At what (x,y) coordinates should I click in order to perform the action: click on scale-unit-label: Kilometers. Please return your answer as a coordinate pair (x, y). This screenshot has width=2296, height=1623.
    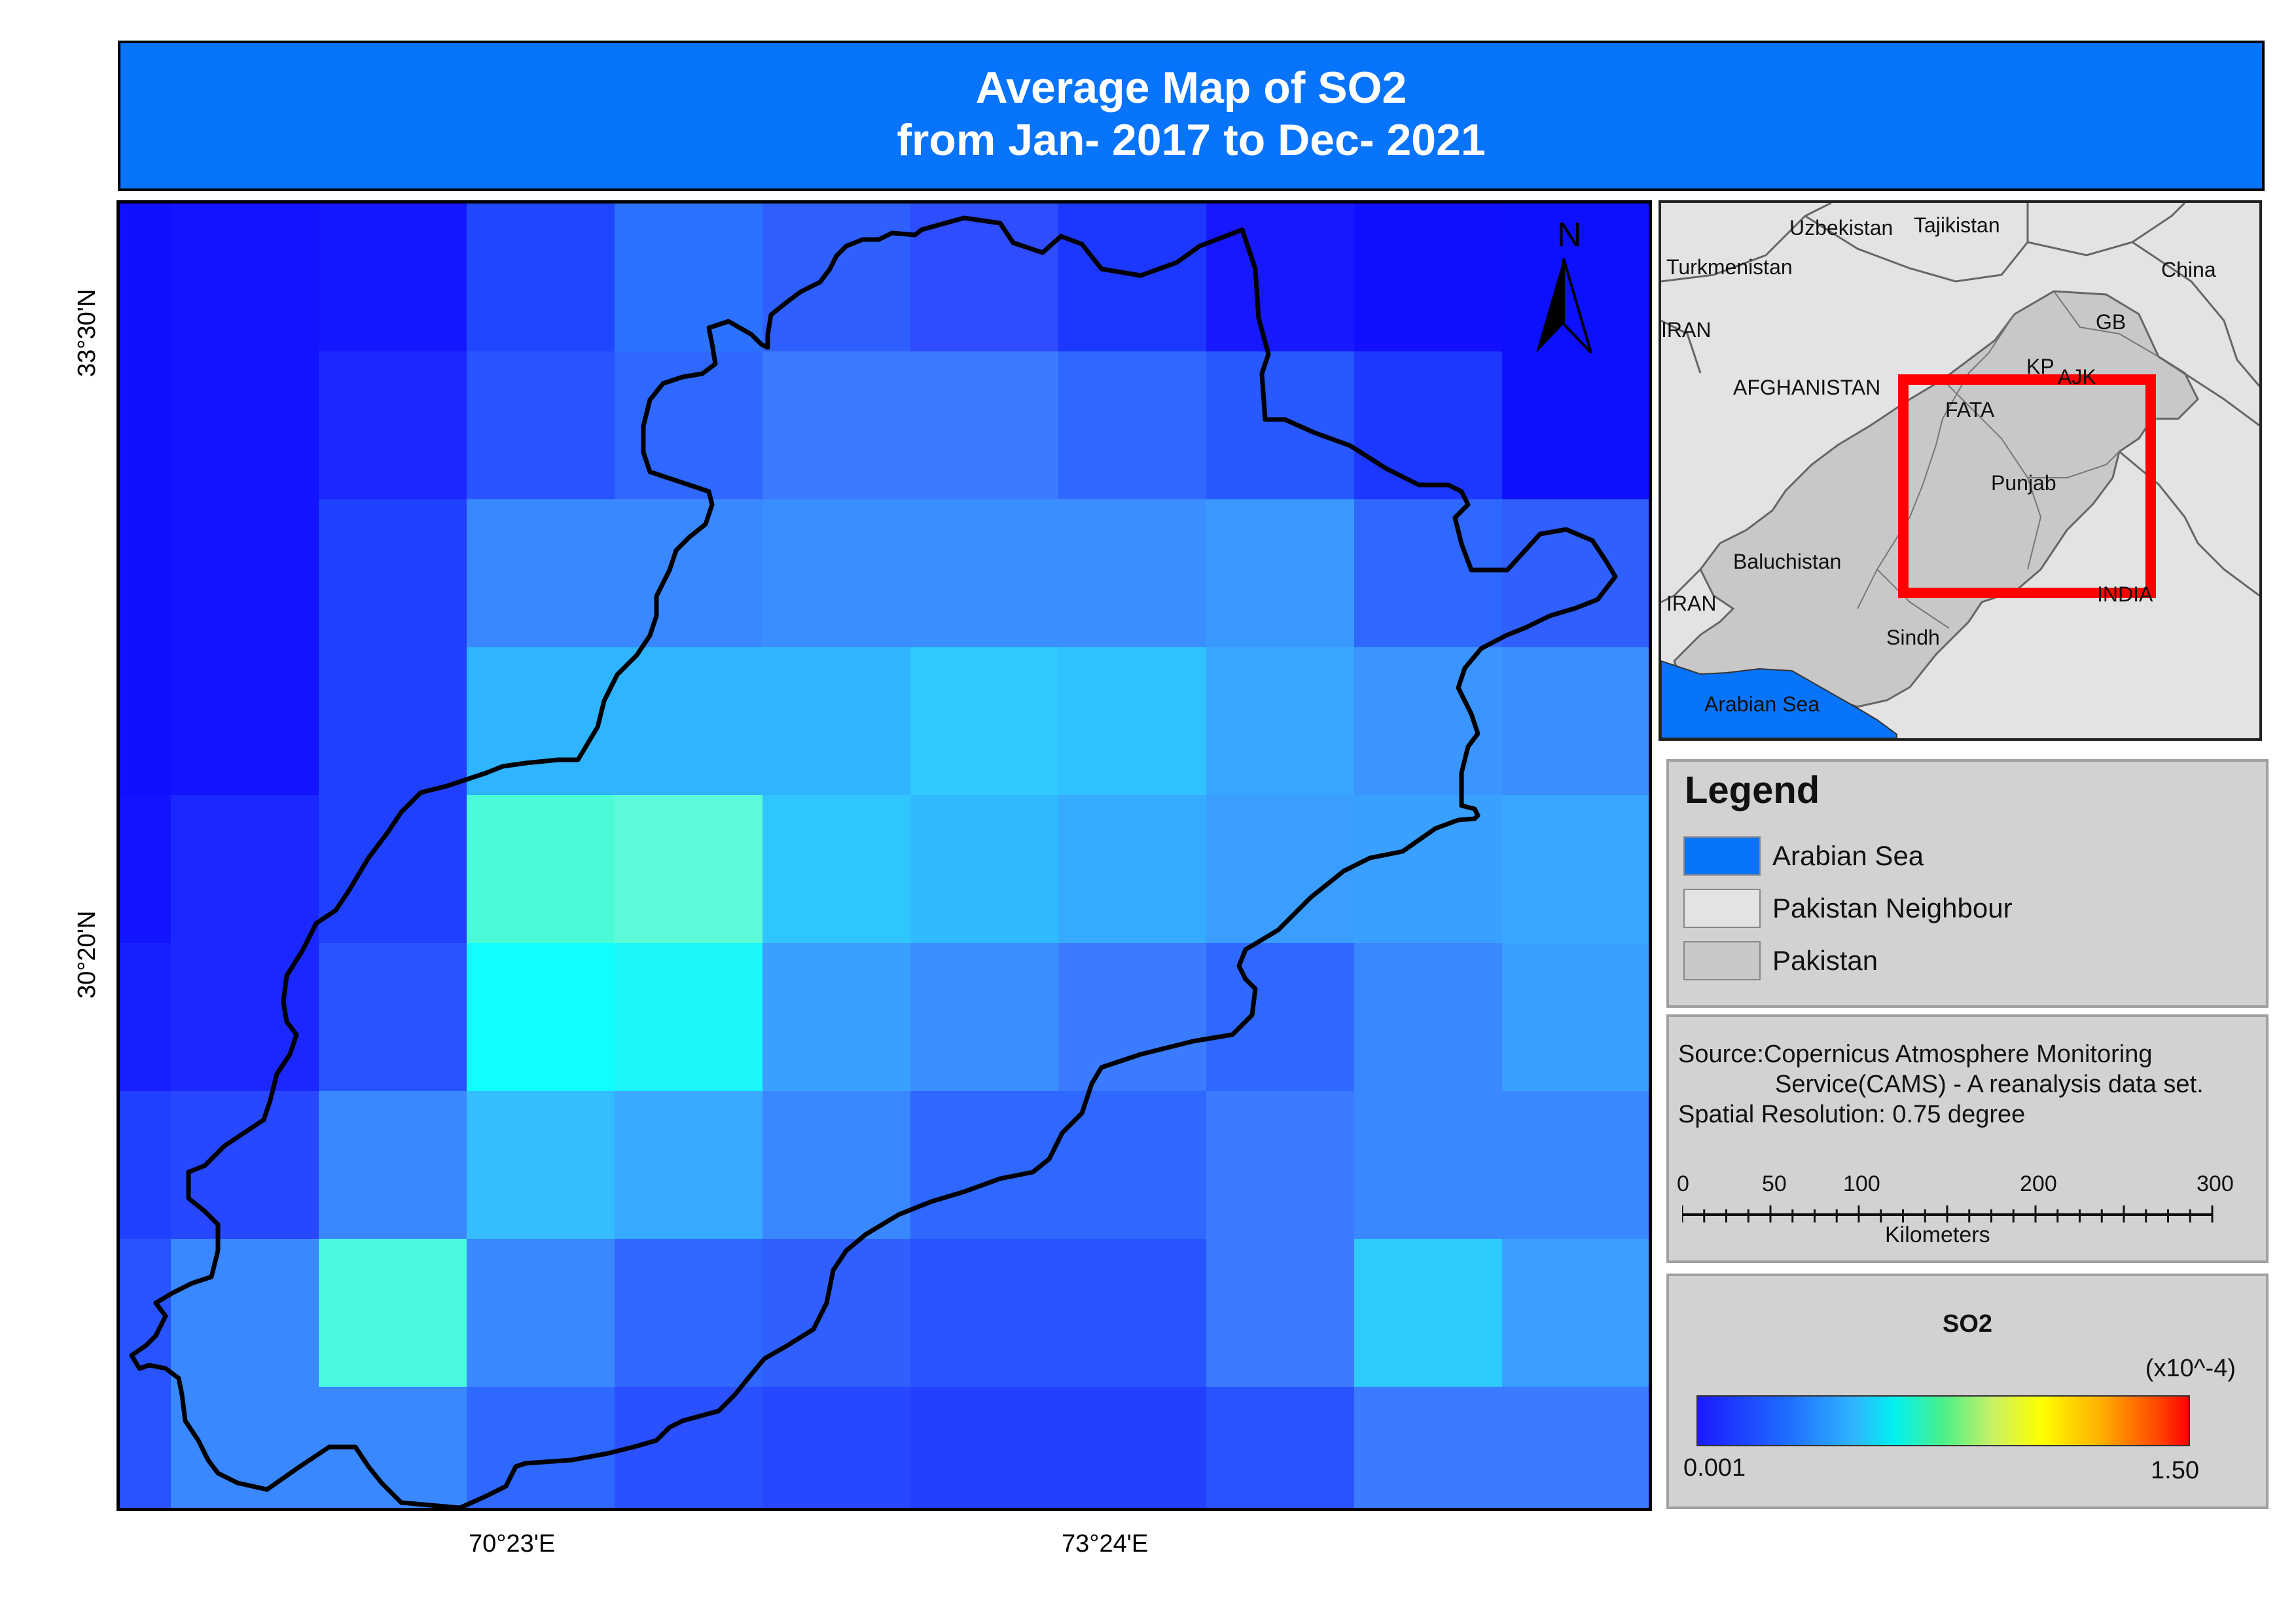
    Looking at the image, I should click on (1937, 1234).